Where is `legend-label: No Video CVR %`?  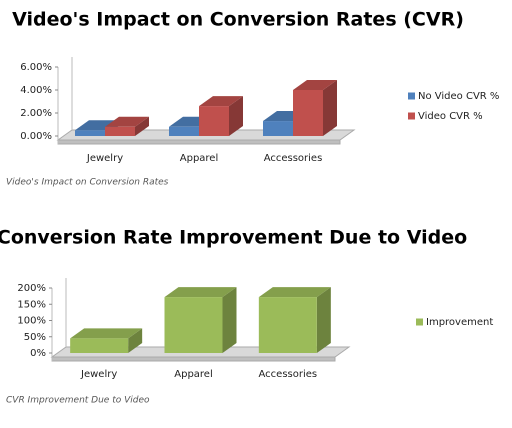
legend-label: No Video CVR % is located at coordinates (458, 96).